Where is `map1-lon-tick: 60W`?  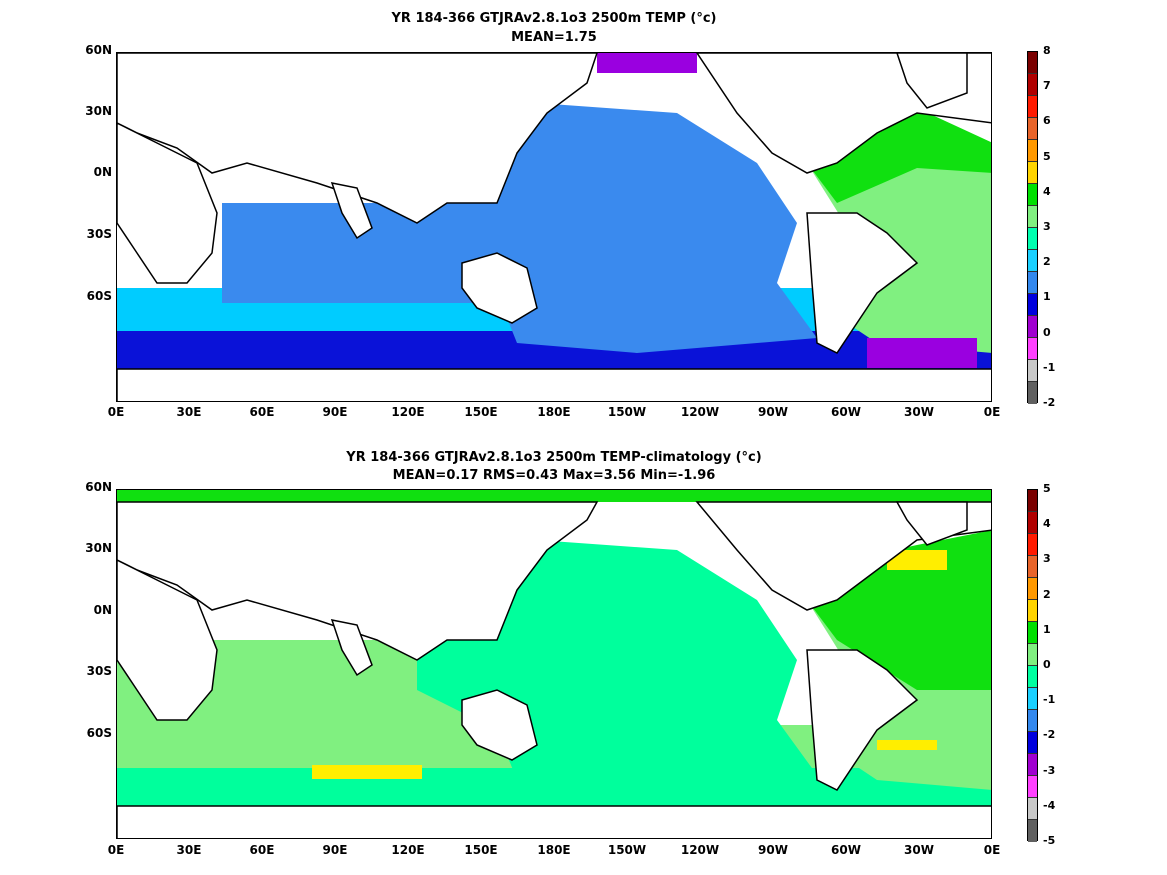
map1-lon-tick: 60W is located at coordinates (846, 412).